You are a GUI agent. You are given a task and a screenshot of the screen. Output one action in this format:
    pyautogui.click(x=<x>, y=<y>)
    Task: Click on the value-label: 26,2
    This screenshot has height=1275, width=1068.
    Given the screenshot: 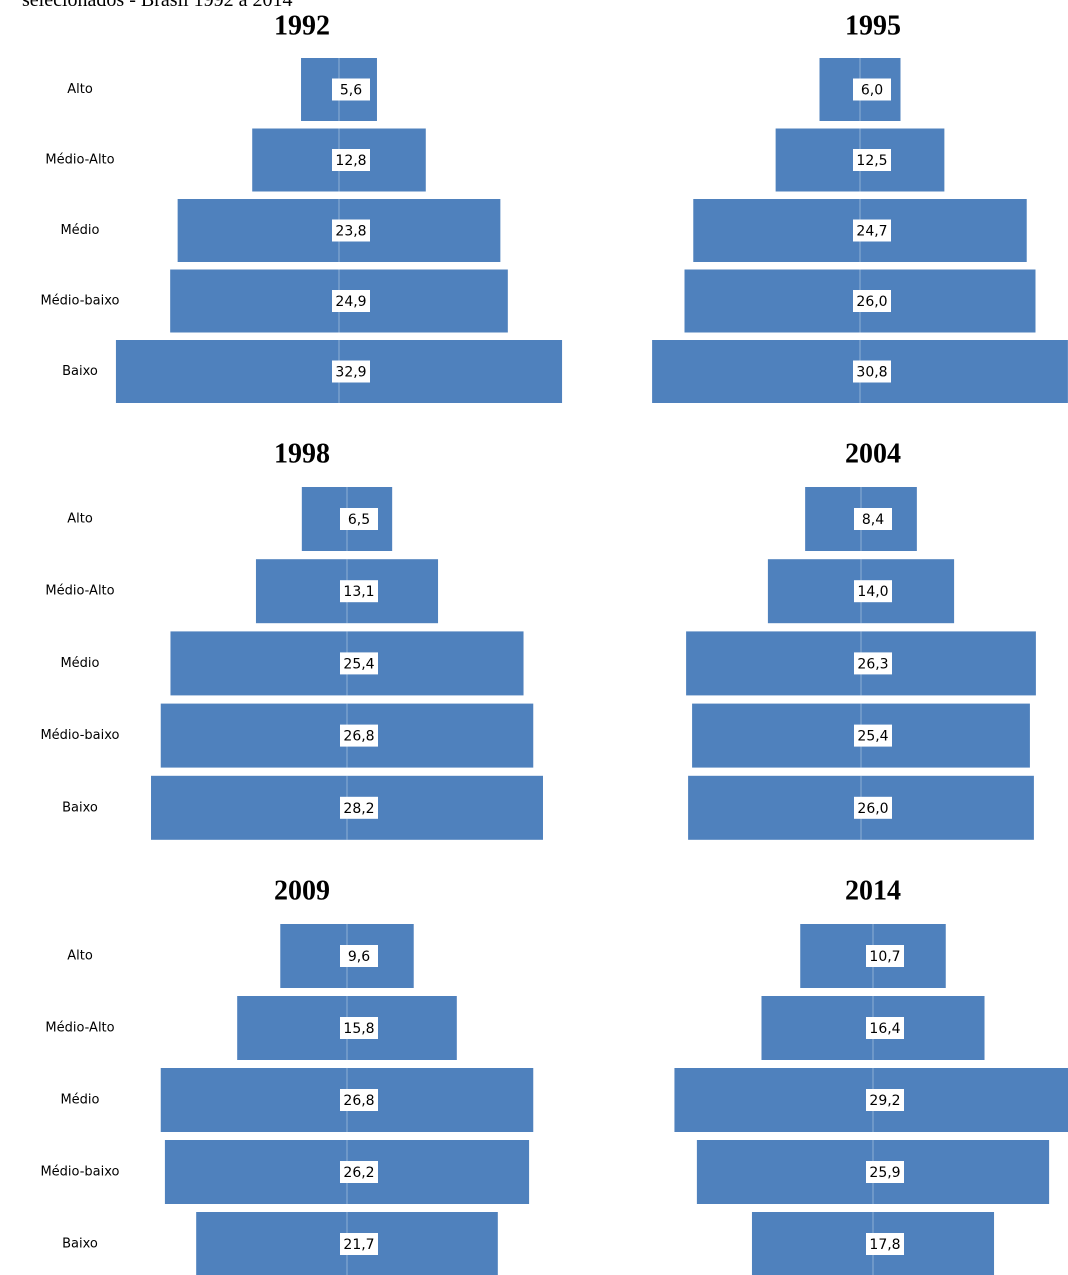 What is the action you would take?
    pyautogui.click(x=358, y=1173)
    